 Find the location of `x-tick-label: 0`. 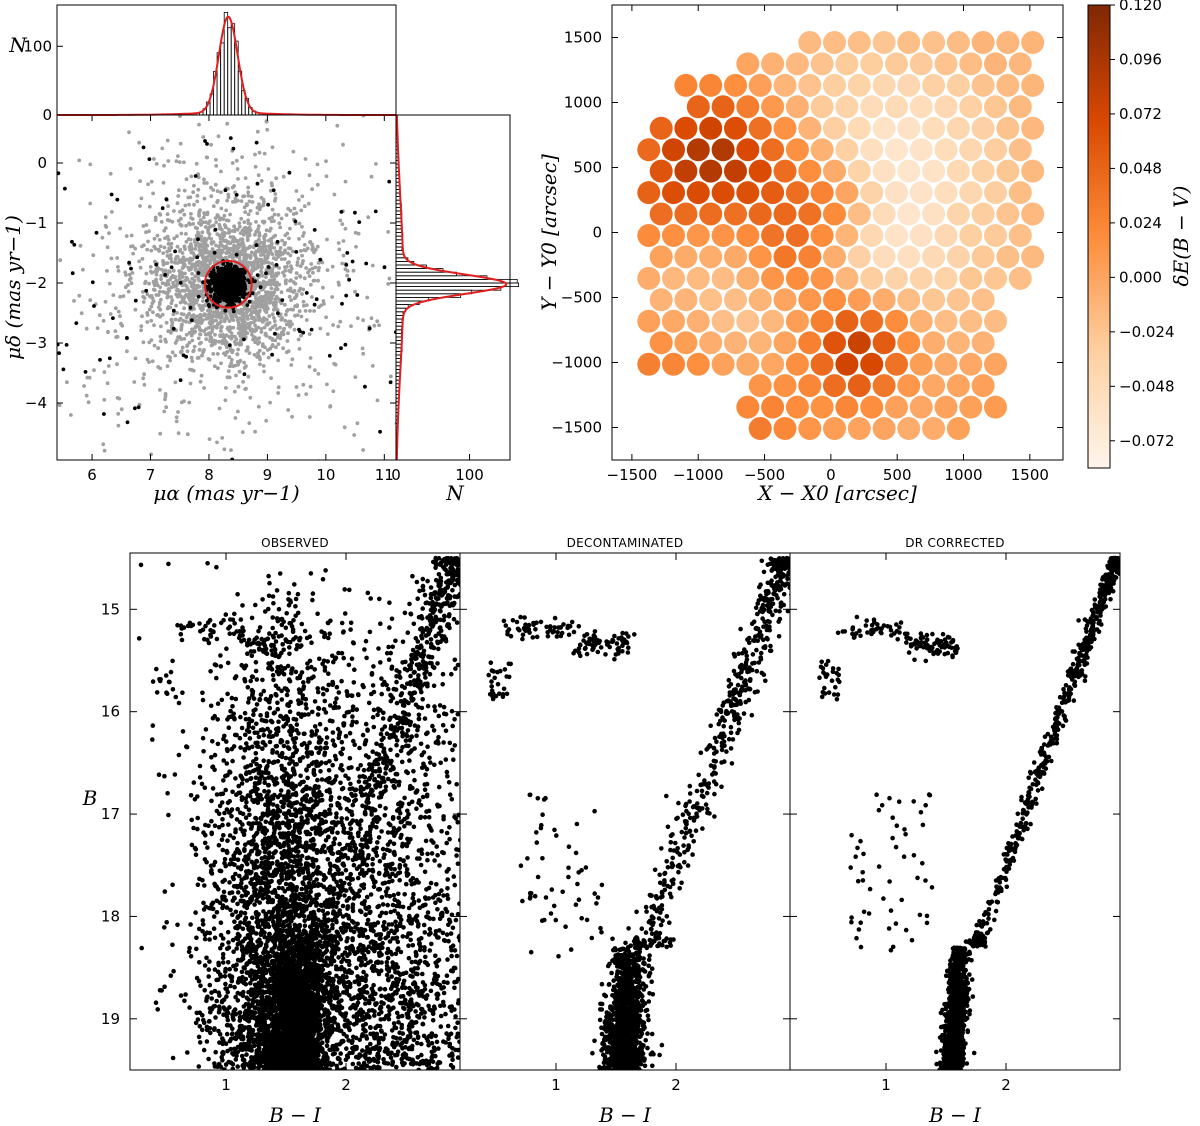

x-tick-label: 0 is located at coordinates (396, 475).